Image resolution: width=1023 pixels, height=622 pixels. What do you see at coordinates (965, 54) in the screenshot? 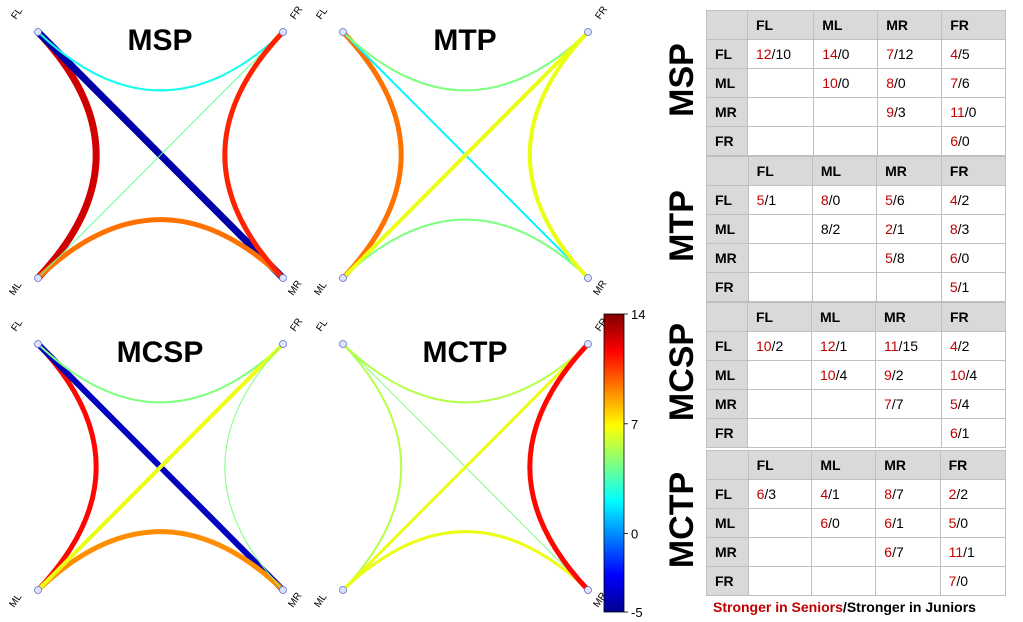
I see `junior-count: 5` at bounding box center [965, 54].